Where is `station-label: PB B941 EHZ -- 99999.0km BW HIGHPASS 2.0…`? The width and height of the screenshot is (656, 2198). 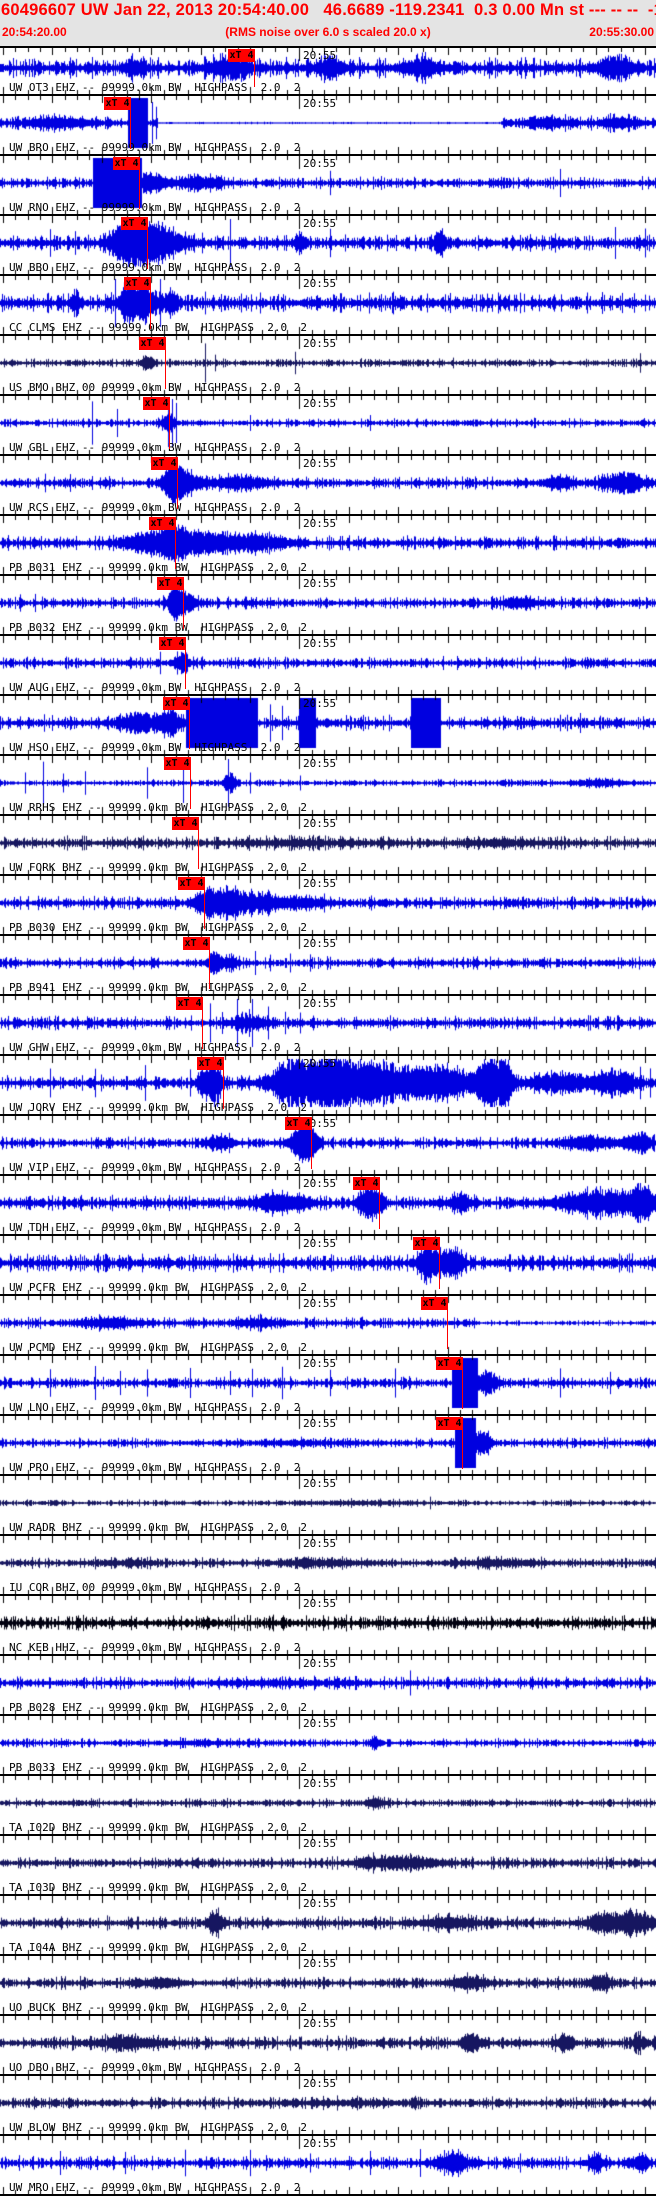 station-label: PB B941 EHZ -- 99999.0km BW HIGHPASS 2.0… is located at coordinates (158, 987).